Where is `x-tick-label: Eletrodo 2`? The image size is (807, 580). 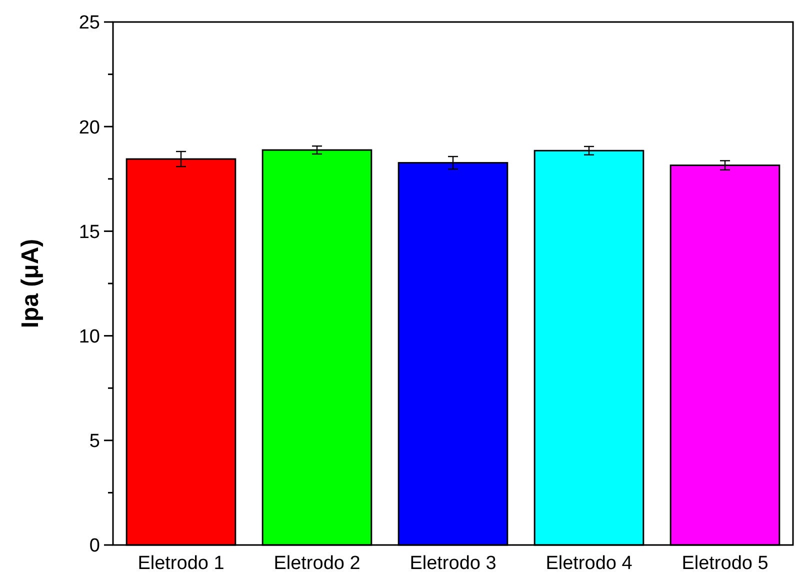 x-tick-label: Eletrodo 2 is located at coordinates (317, 563).